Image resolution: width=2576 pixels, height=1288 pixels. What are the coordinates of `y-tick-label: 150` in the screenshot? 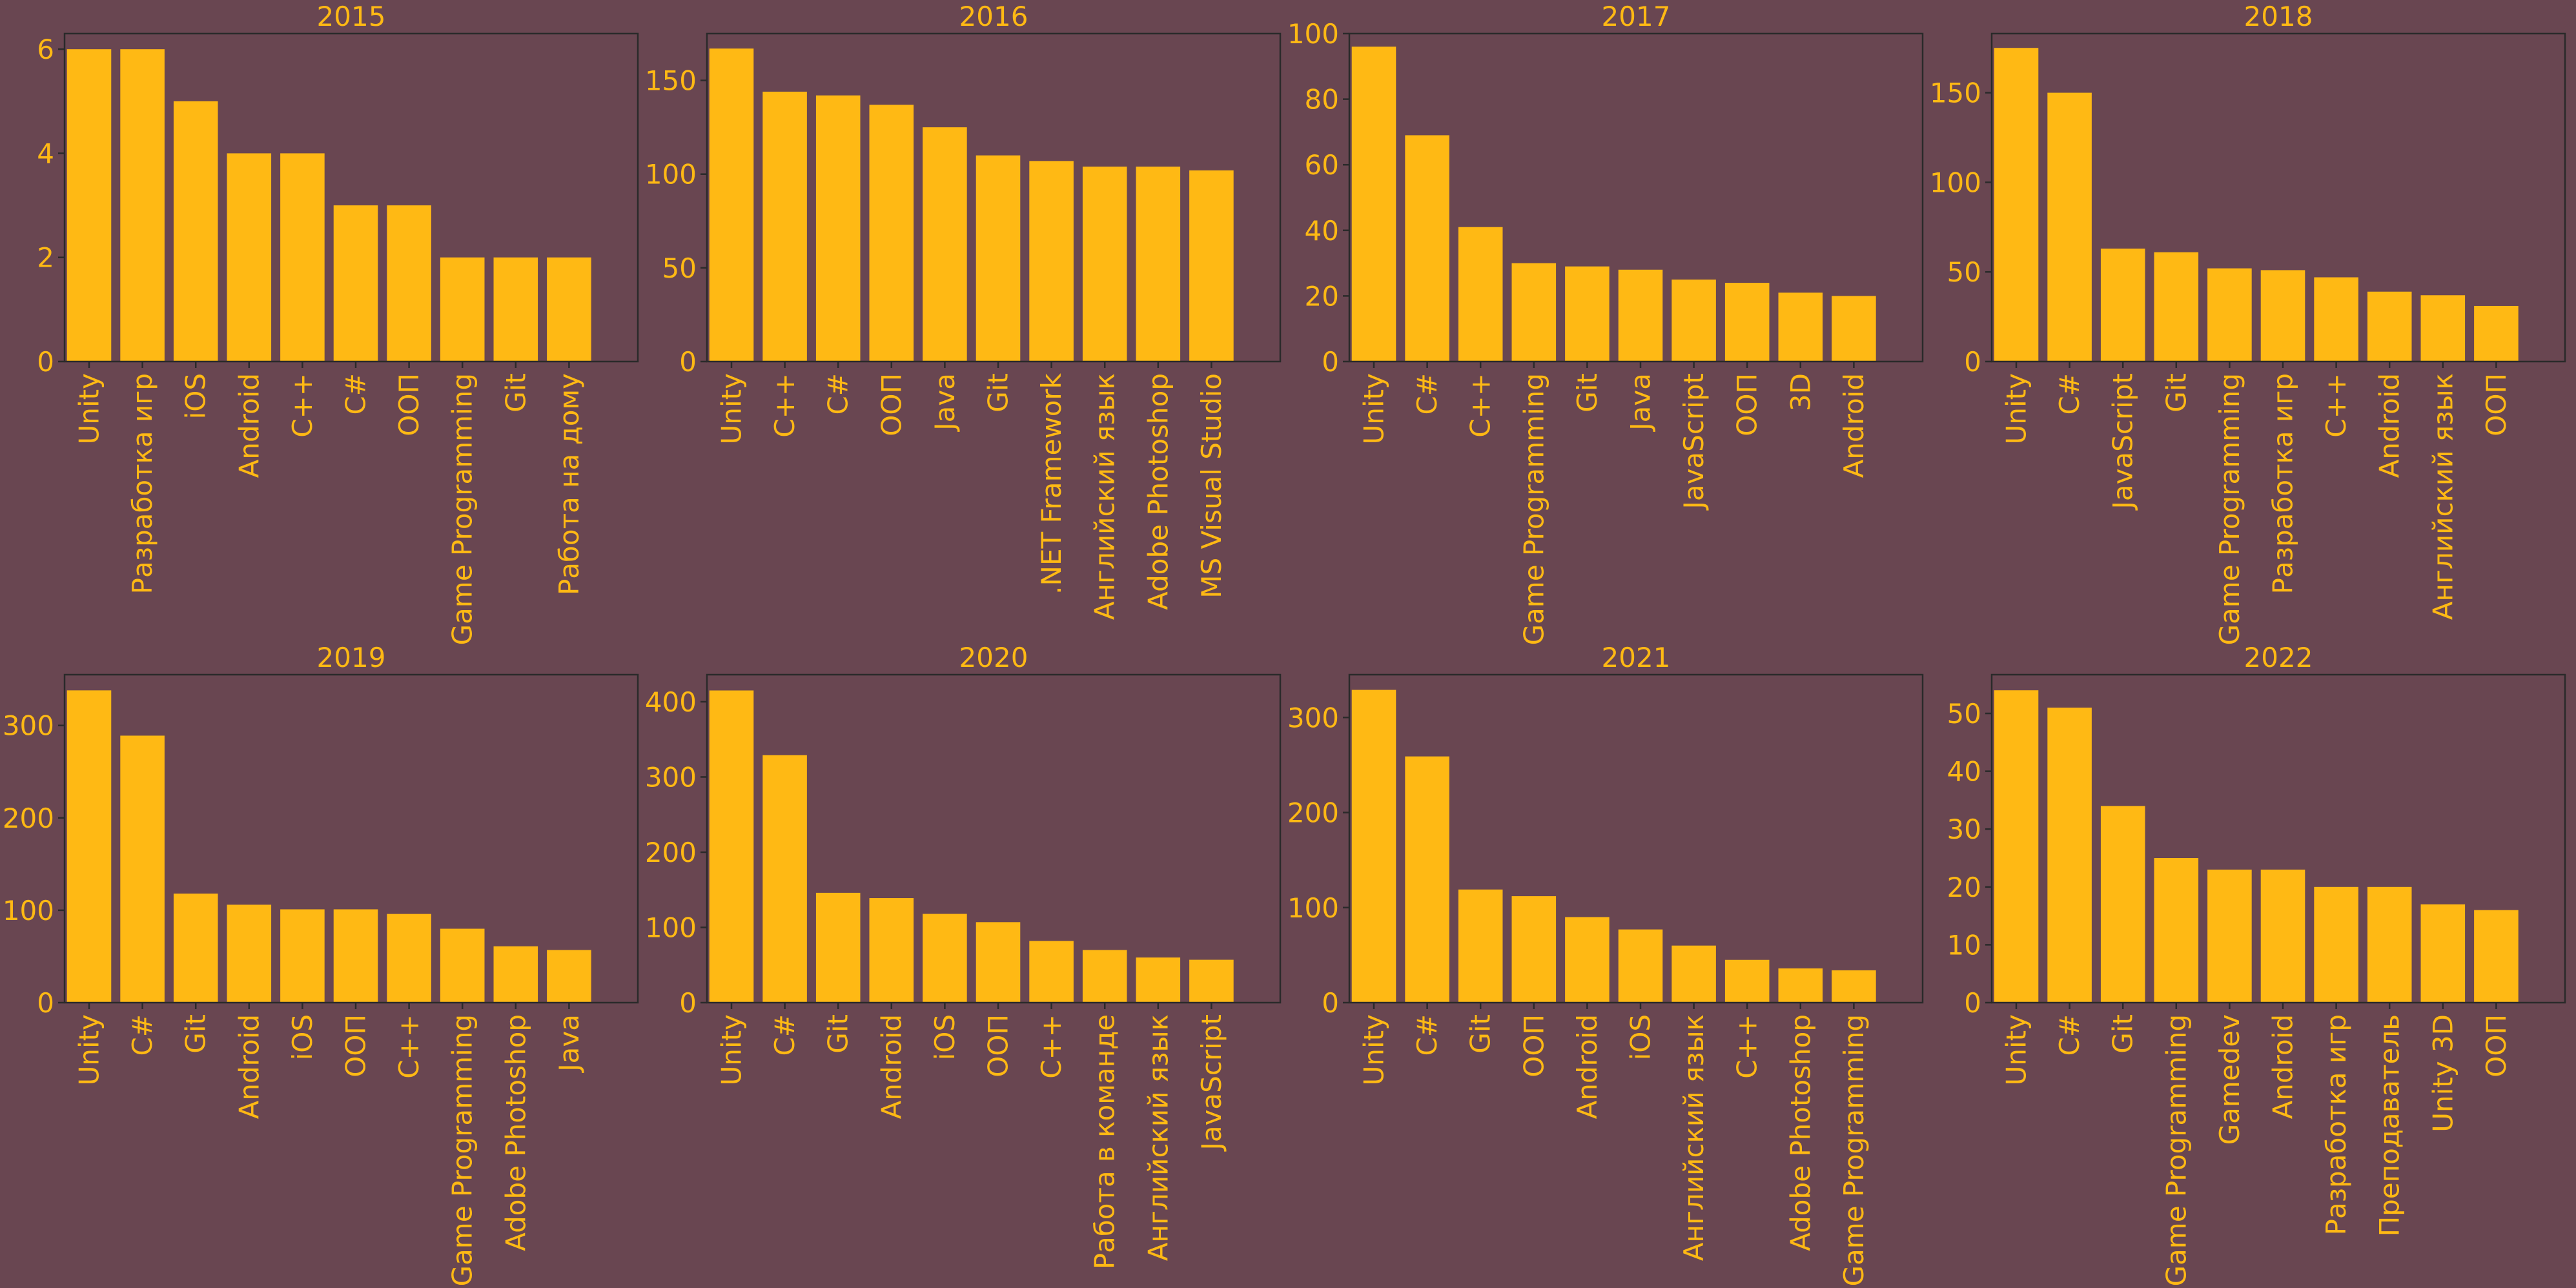 It's located at (1956, 93).